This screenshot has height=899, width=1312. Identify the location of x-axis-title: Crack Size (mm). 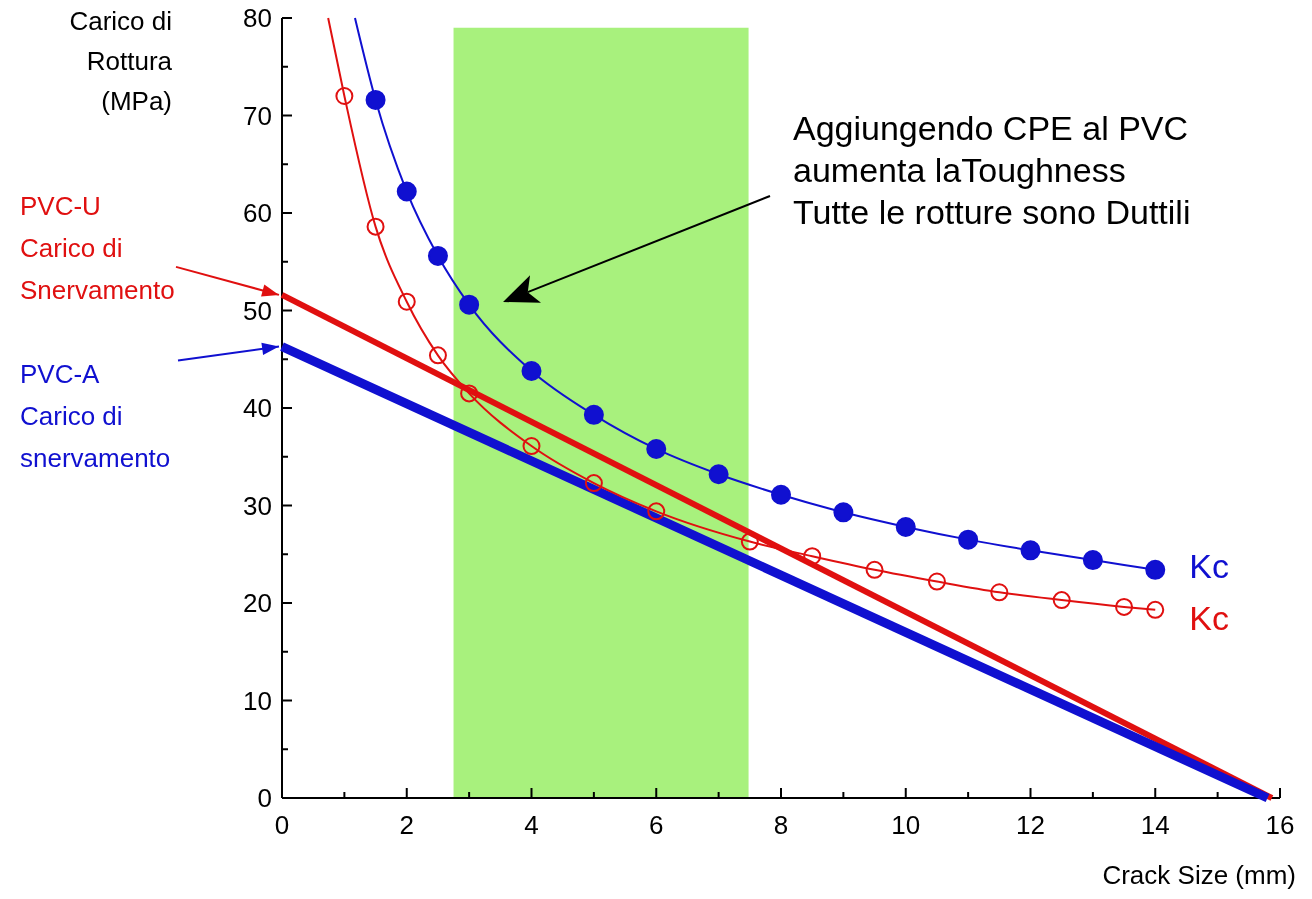
(1199, 875).